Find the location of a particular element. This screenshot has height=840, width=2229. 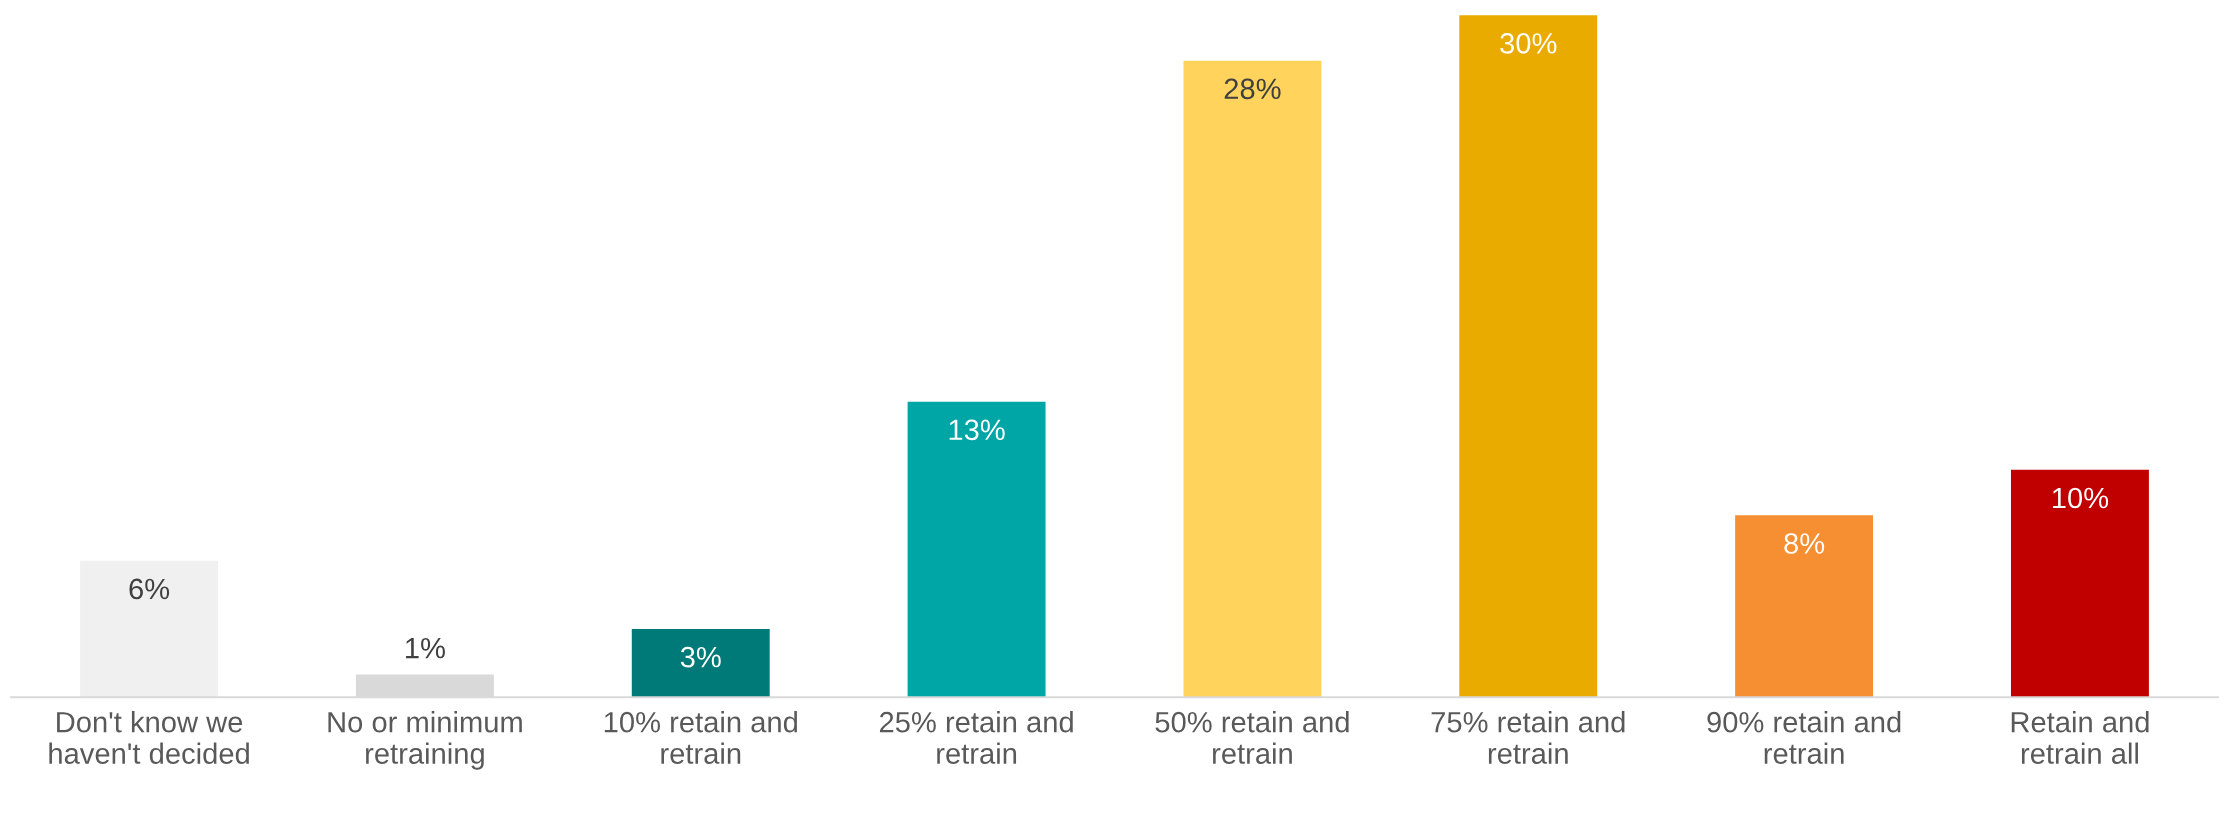

data-label: 3% is located at coordinates (700, 657).